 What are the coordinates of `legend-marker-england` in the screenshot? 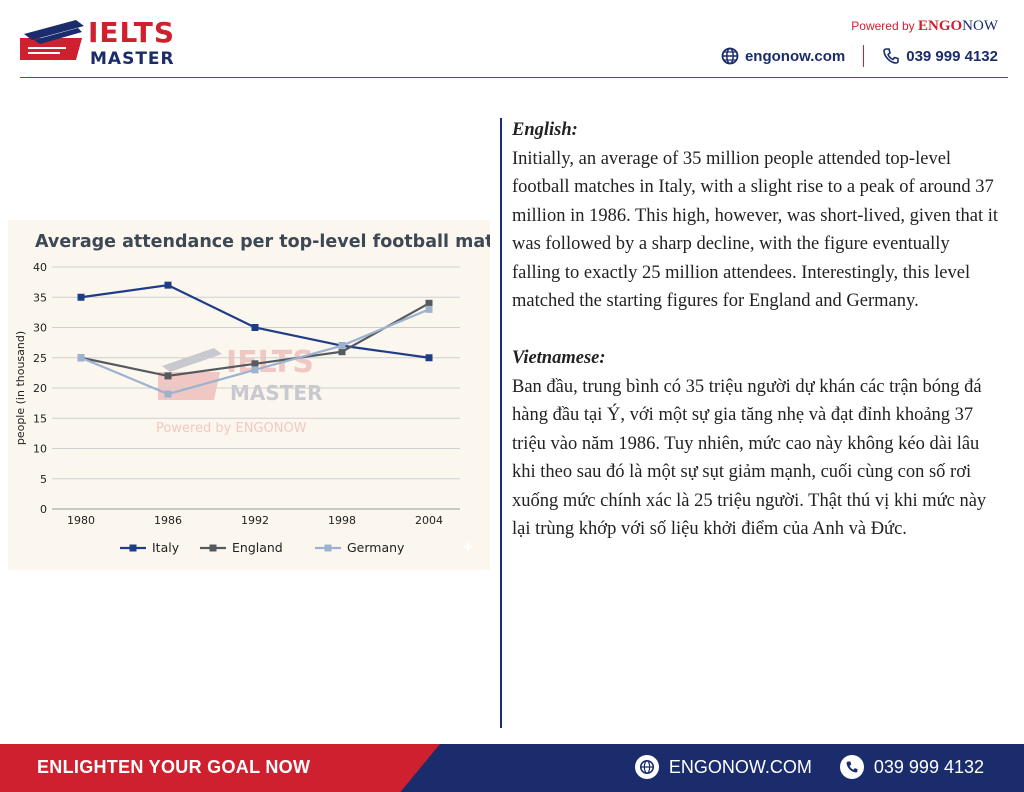 It's located at (213, 548).